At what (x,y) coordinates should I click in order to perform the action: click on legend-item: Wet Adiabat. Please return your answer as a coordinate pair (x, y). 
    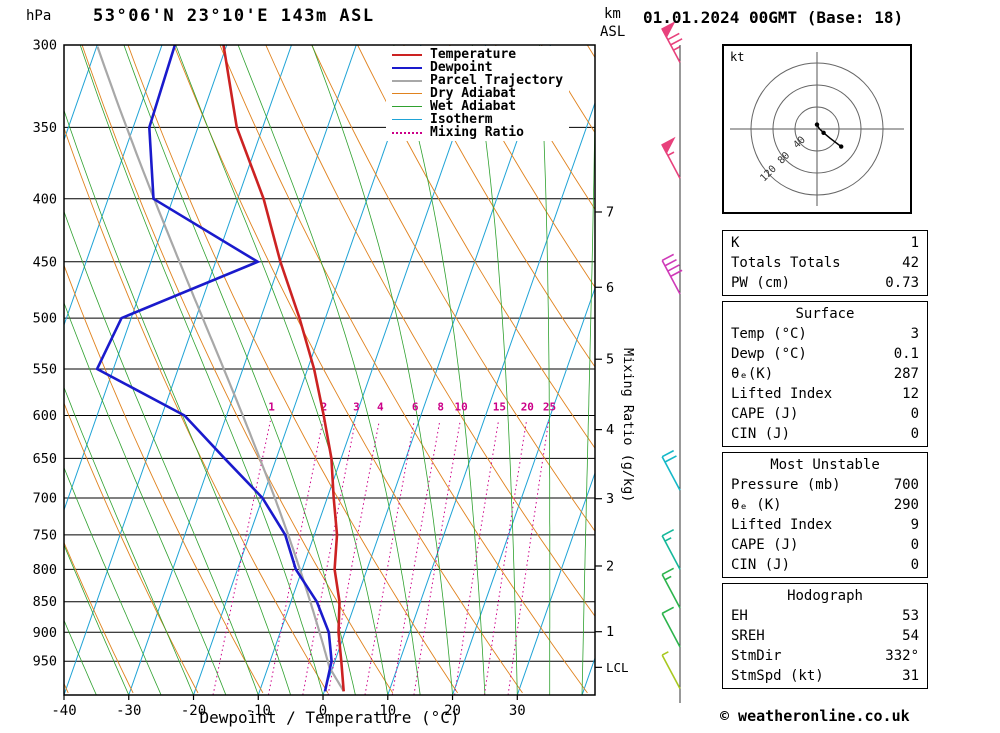
    Looking at the image, I should click on (477, 106).